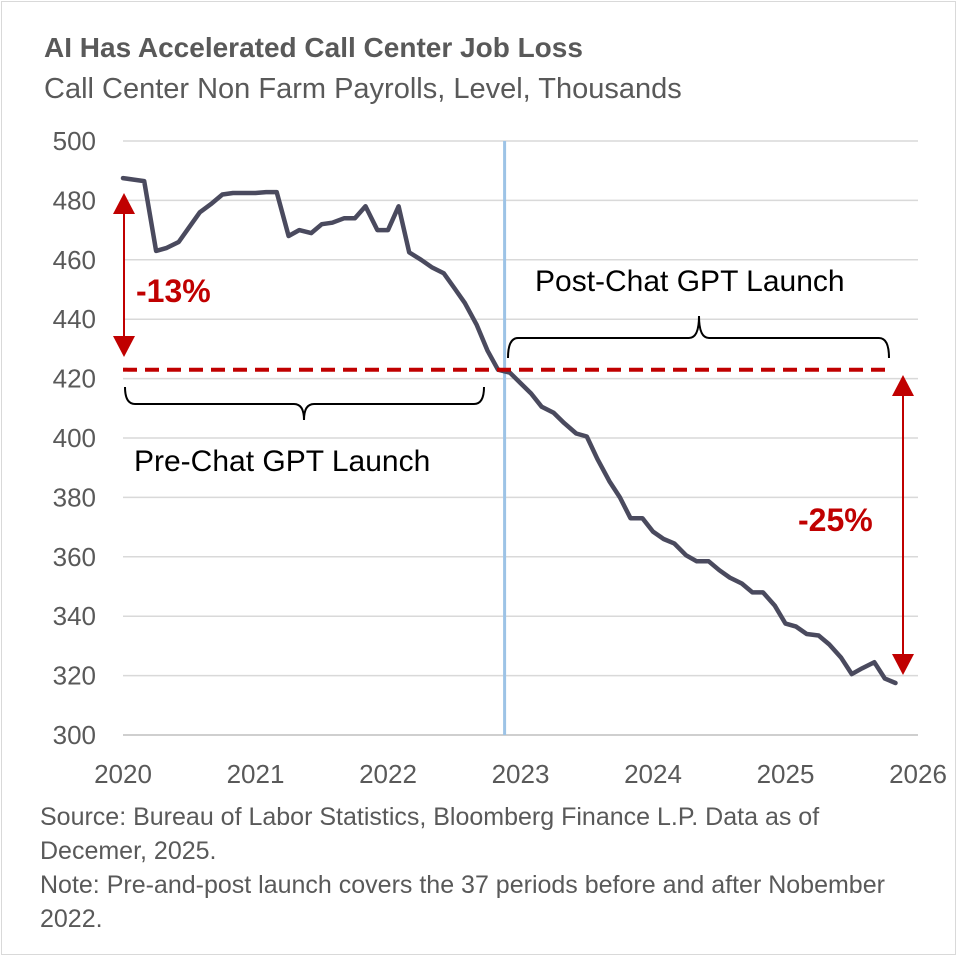 The image size is (959, 958). I want to click on post-launch-label: Post-Chat GPT Launch, so click(690, 281).